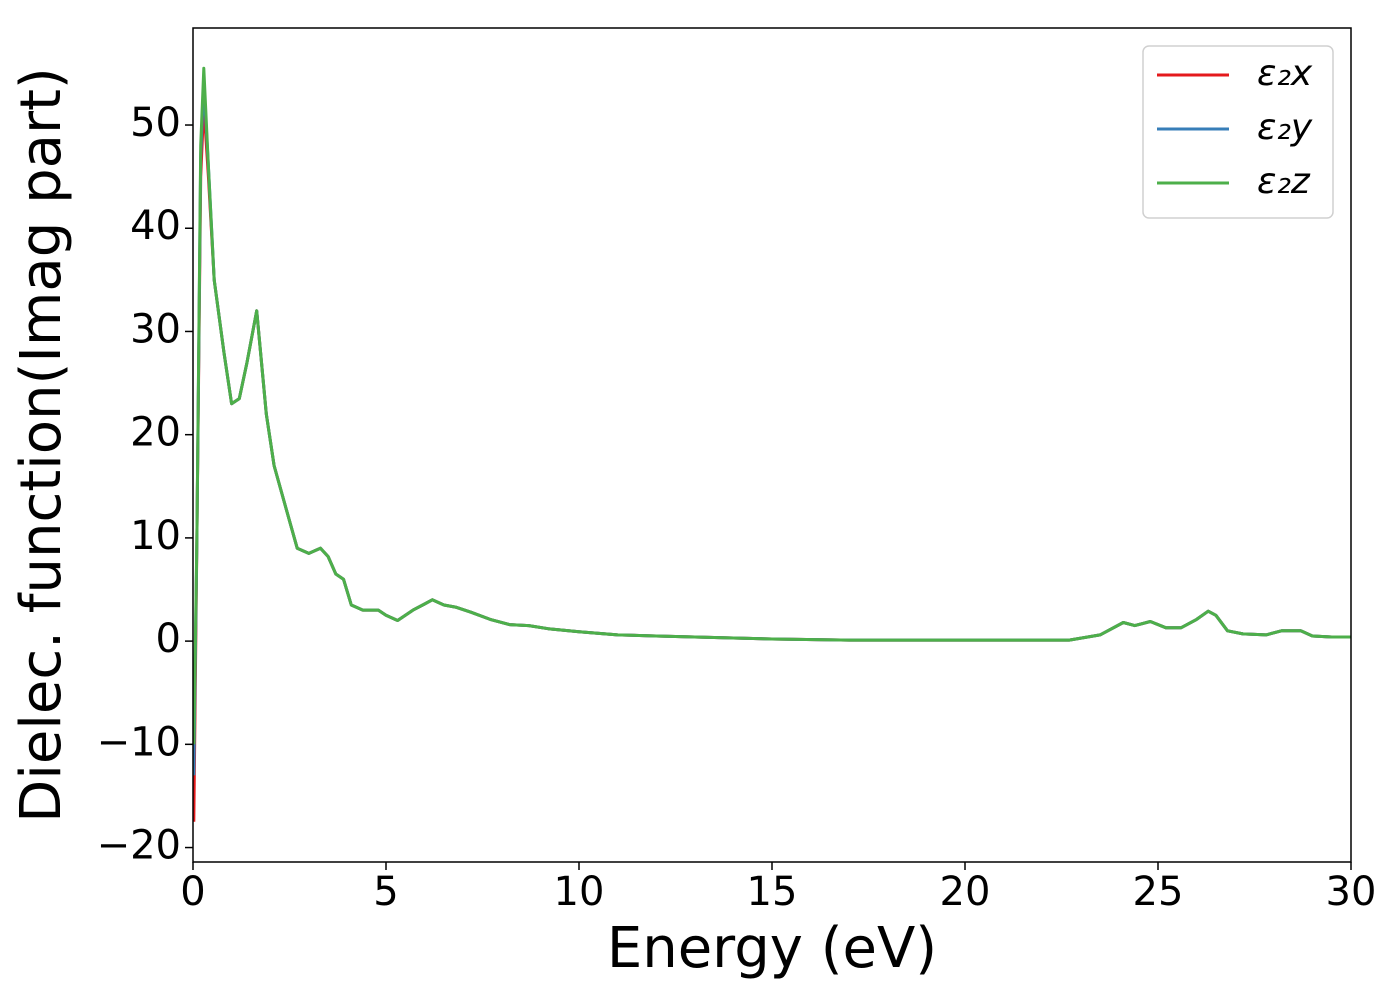 The height and width of the screenshot is (1000, 1400). What do you see at coordinates (1285, 127) in the screenshot?
I see `legend-label: ε₂y` at bounding box center [1285, 127].